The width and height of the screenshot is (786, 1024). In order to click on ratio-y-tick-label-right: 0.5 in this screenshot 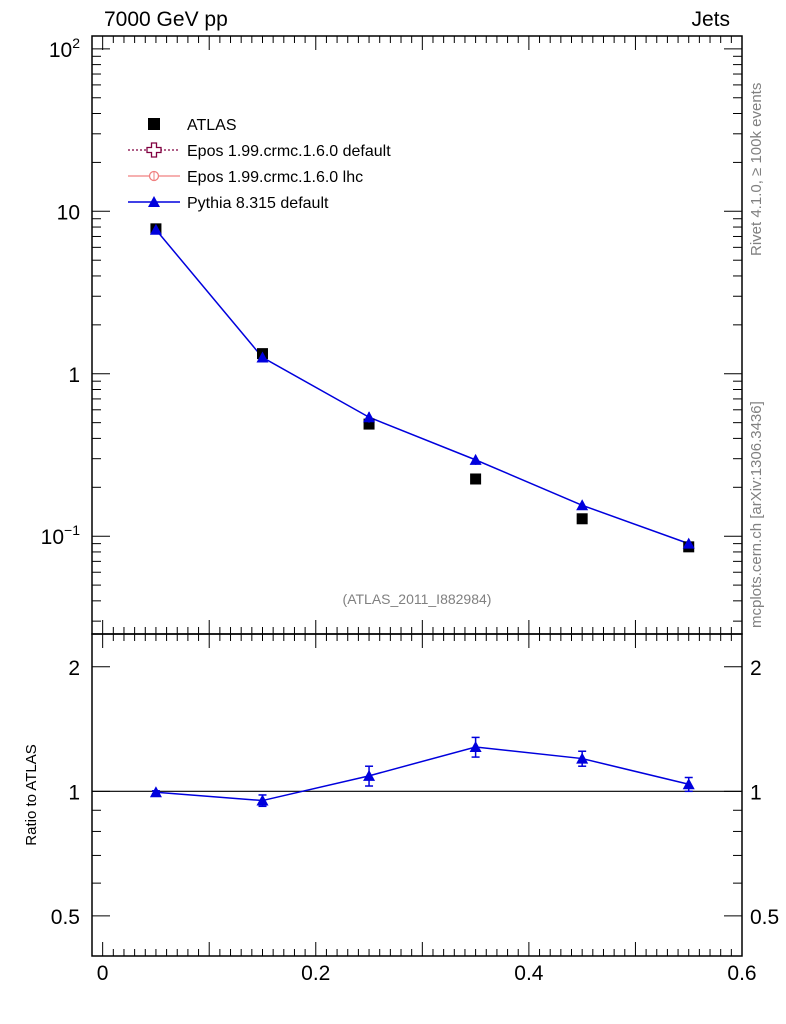, I will do `click(764, 917)`.